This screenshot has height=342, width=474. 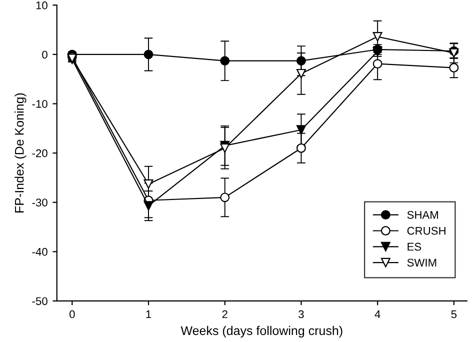 What do you see at coordinates (422, 214) in the screenshot?
I see `legend-label: SHAM` at bounding box center [422, 214].